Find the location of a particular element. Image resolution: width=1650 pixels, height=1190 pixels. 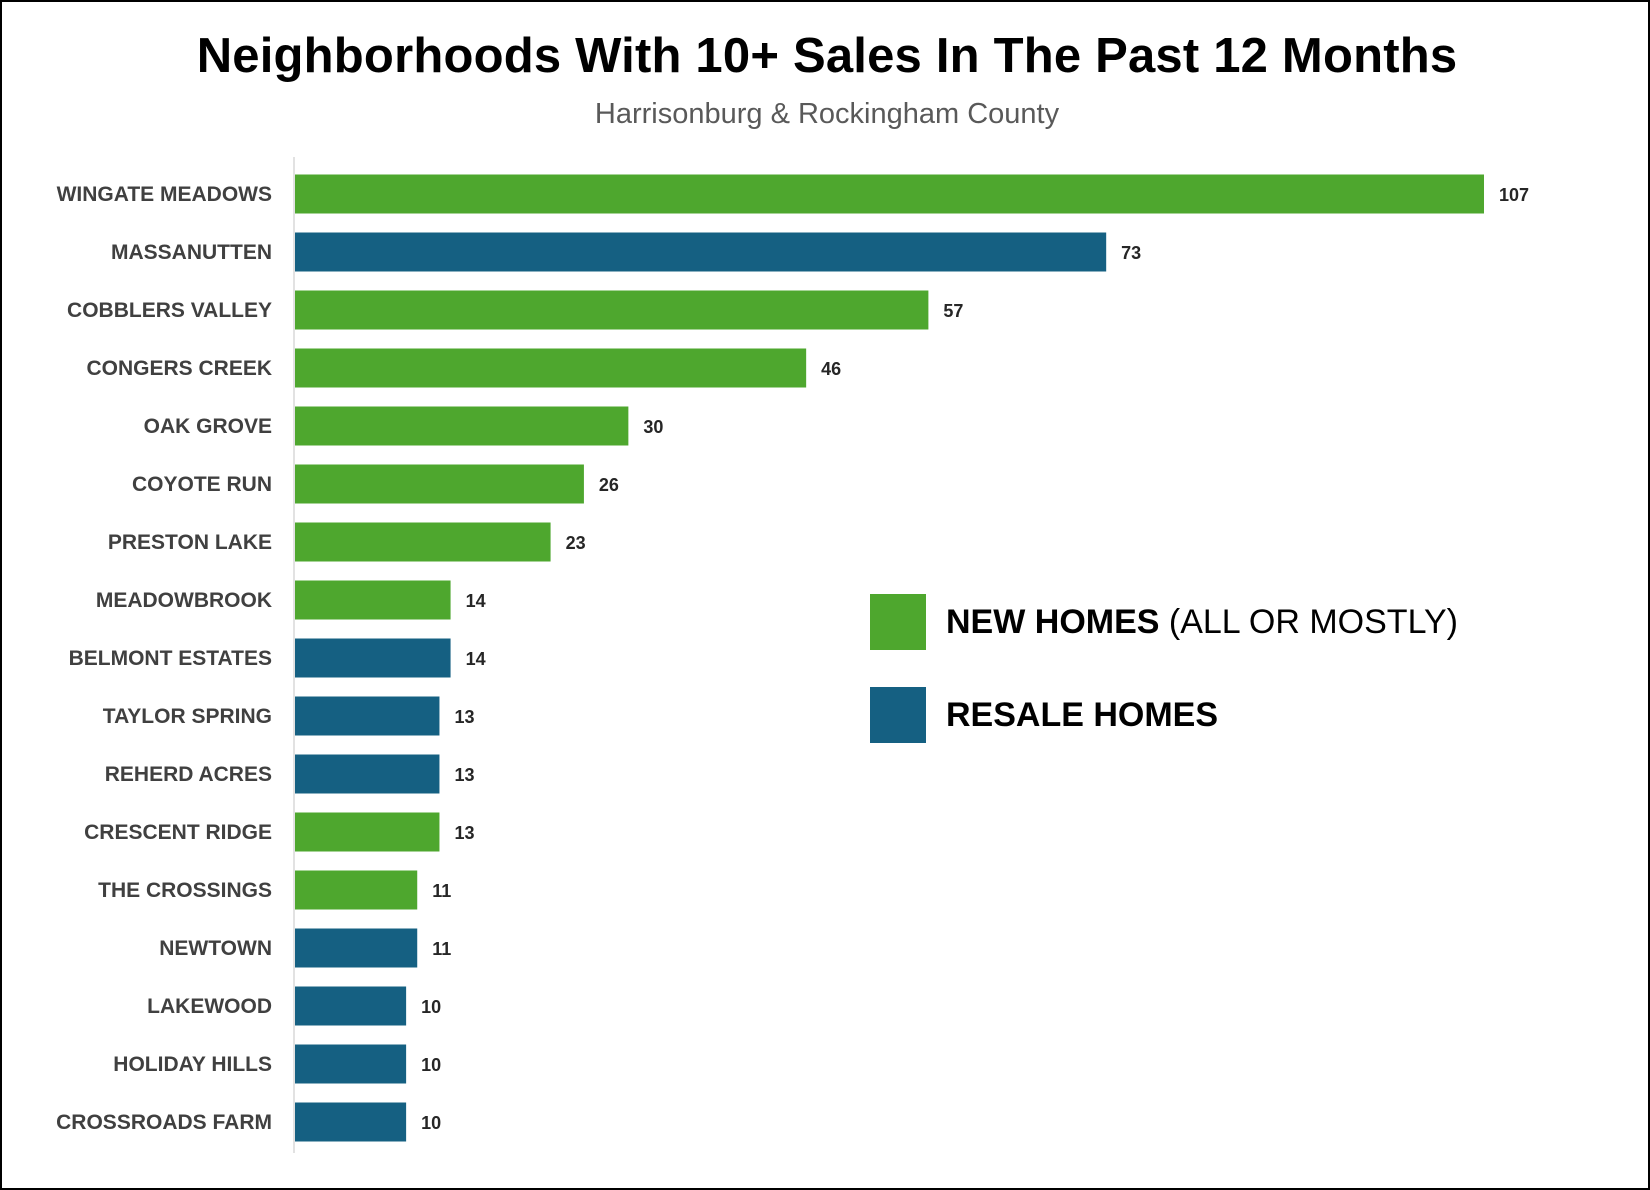

bar-coyote-run is located at coordinates (439, 484).